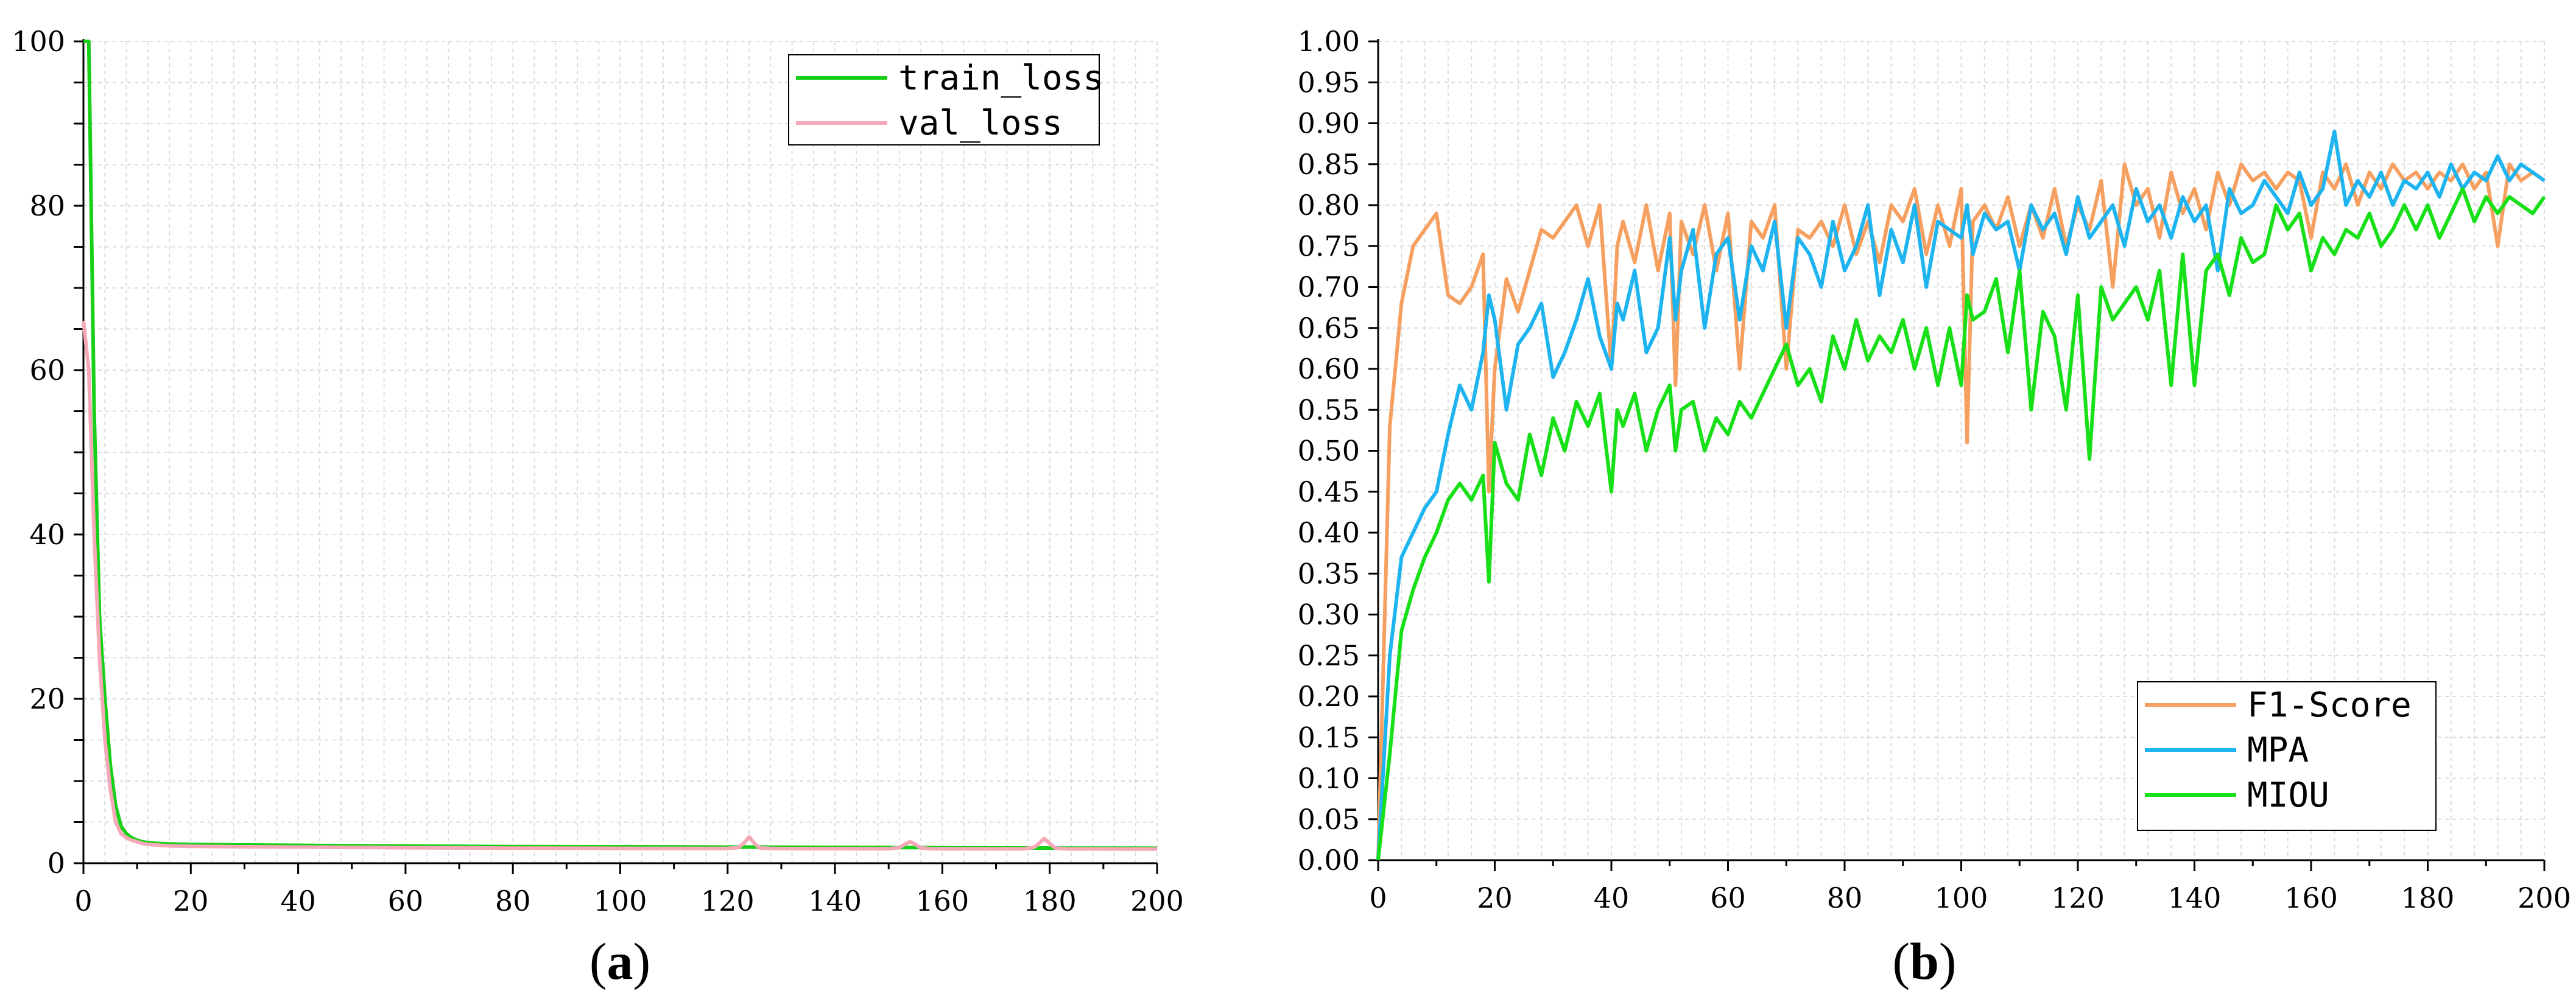 Image resolution: width=2576 pixels, height=1002 pixels. I want to click on legend-label: MIOU, so click(2288, 795).